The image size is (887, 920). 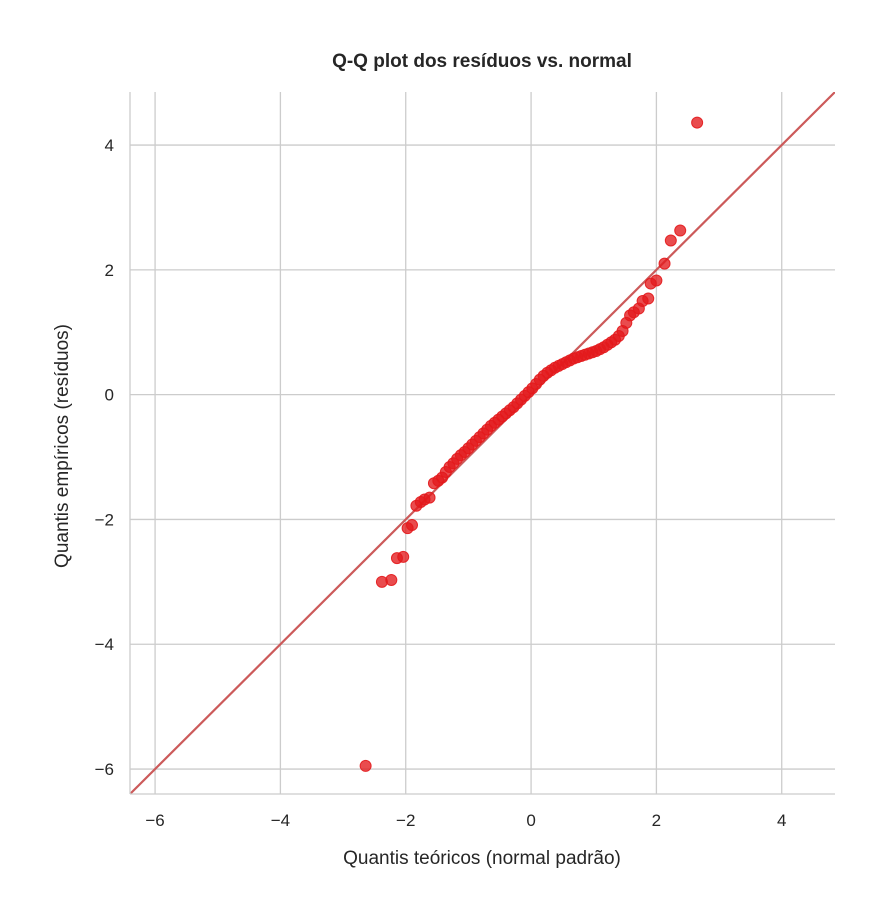 I want to click on y-tick-label: 0, so click(x=109, y=395).